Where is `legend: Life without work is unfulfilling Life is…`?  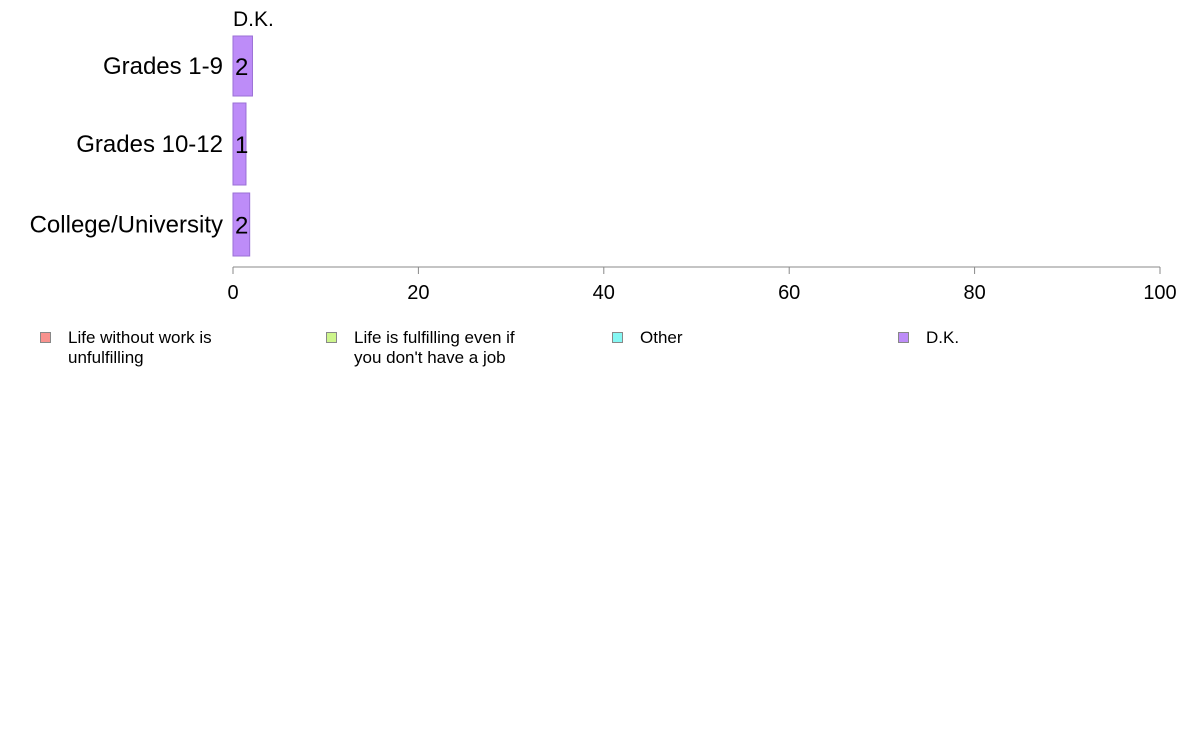 legend: Life without work is unfulfilling Life is… is located at coordinates (594, 343).